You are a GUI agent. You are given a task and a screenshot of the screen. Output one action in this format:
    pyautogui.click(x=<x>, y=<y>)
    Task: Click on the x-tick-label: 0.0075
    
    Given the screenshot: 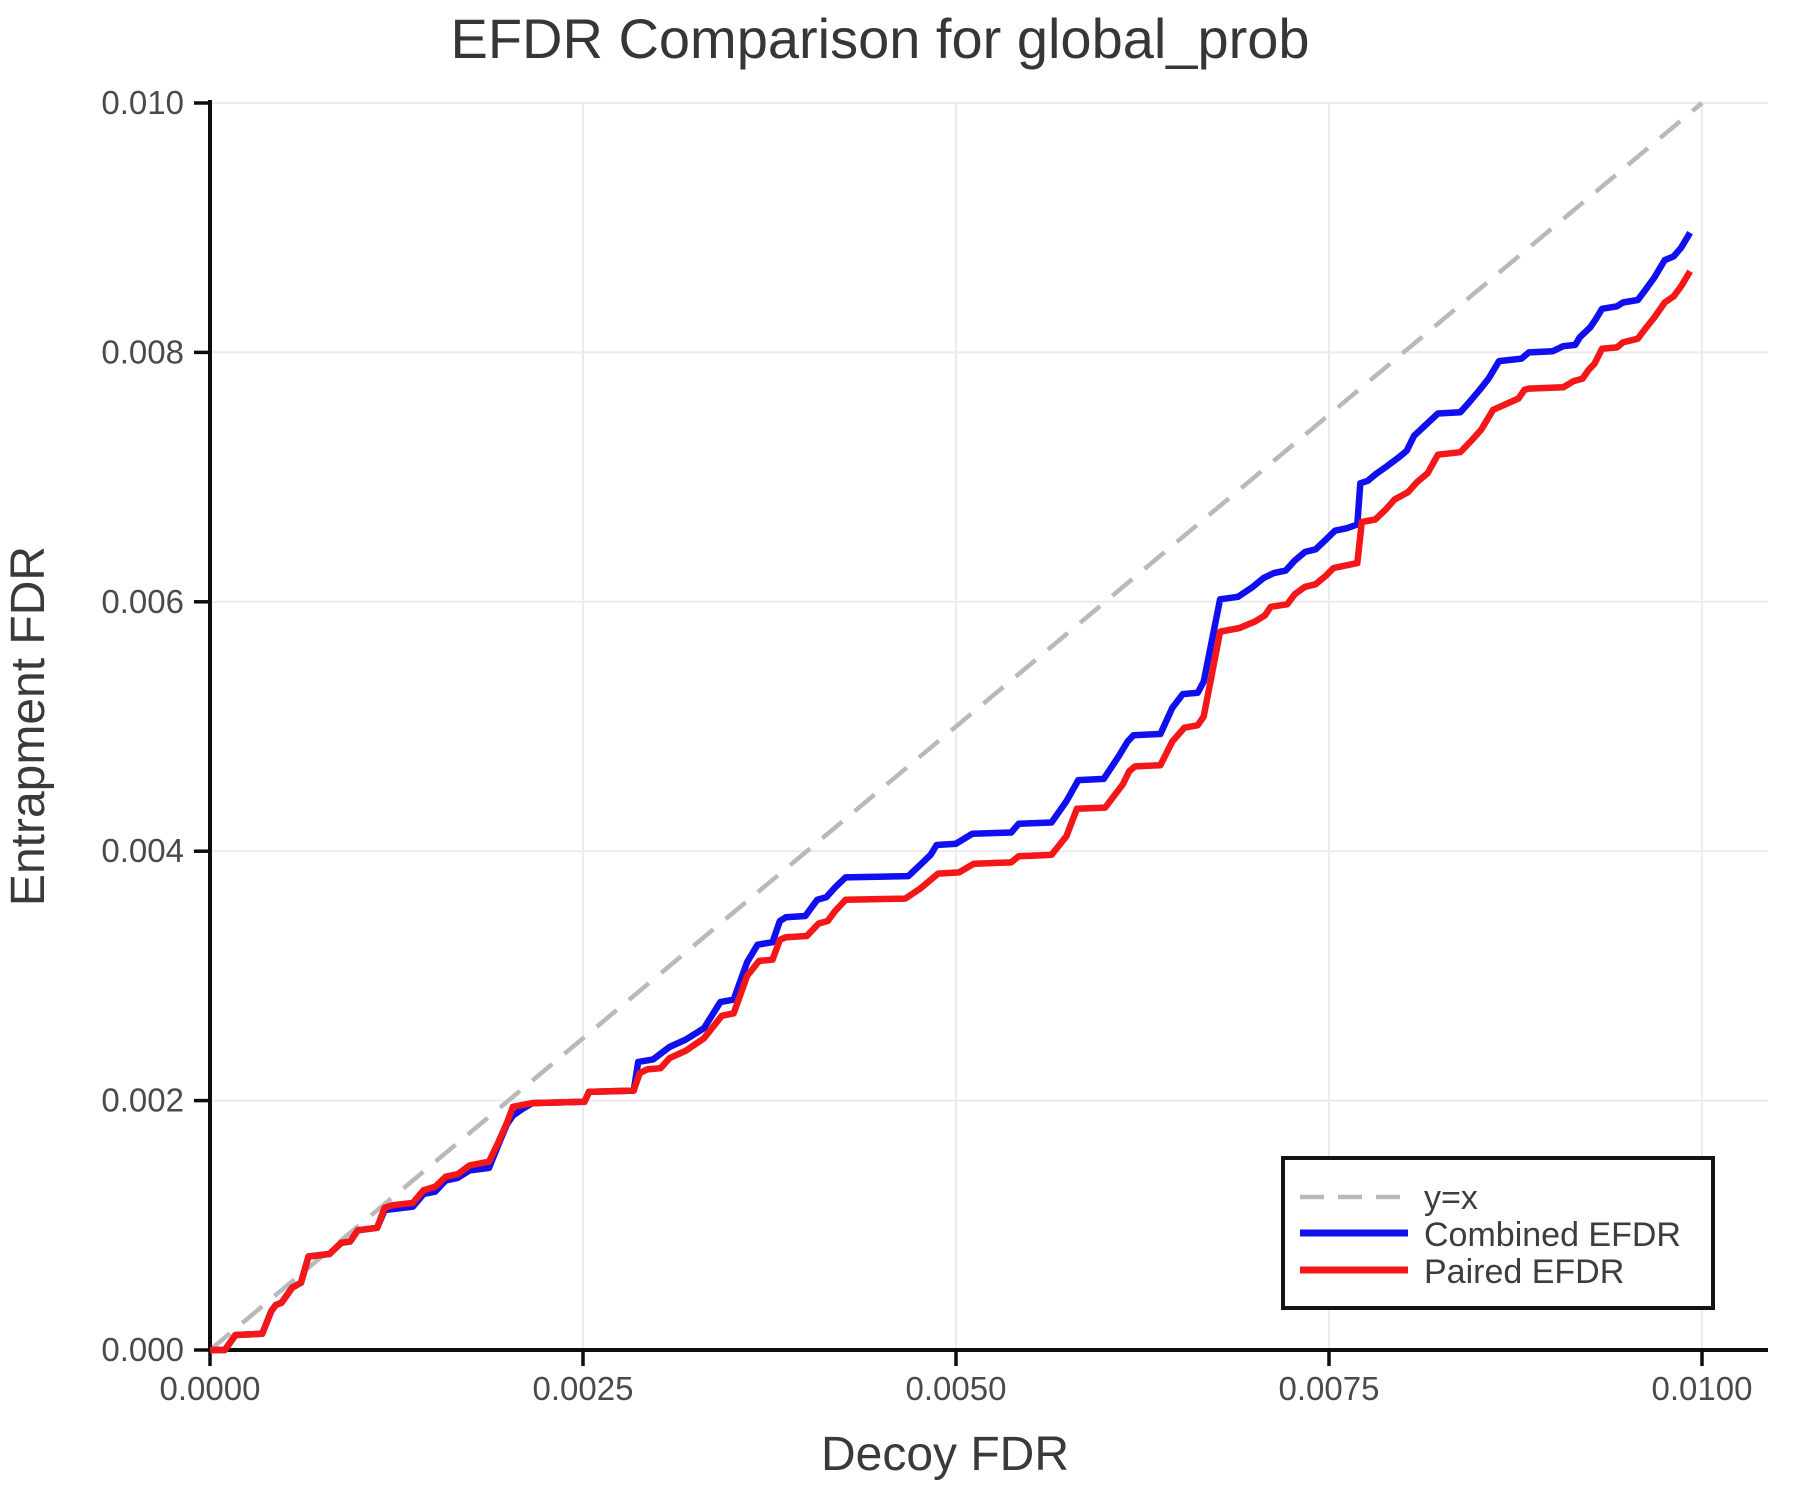 What is the action you would take?
    pyautogui.click(x=1329, y=1388)
    